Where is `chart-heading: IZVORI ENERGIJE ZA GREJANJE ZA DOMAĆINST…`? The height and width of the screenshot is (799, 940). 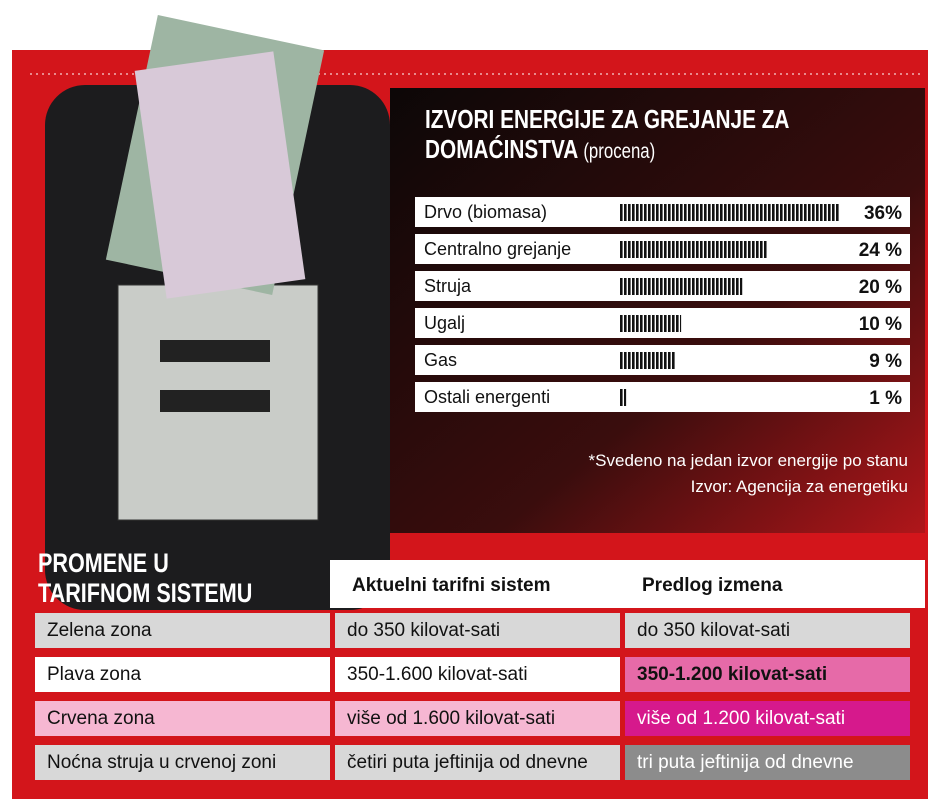 chart-heading: IZVORI ENERGIJE ZA GREJANJE ZA DOMAĆINST… is located at coordinates (617, 135).